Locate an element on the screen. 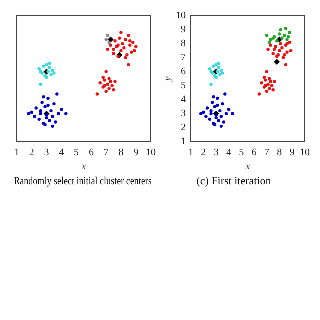 The image size is (320, 320). text: Randomly select initial cluster centers is located at coordinates (83, 182).